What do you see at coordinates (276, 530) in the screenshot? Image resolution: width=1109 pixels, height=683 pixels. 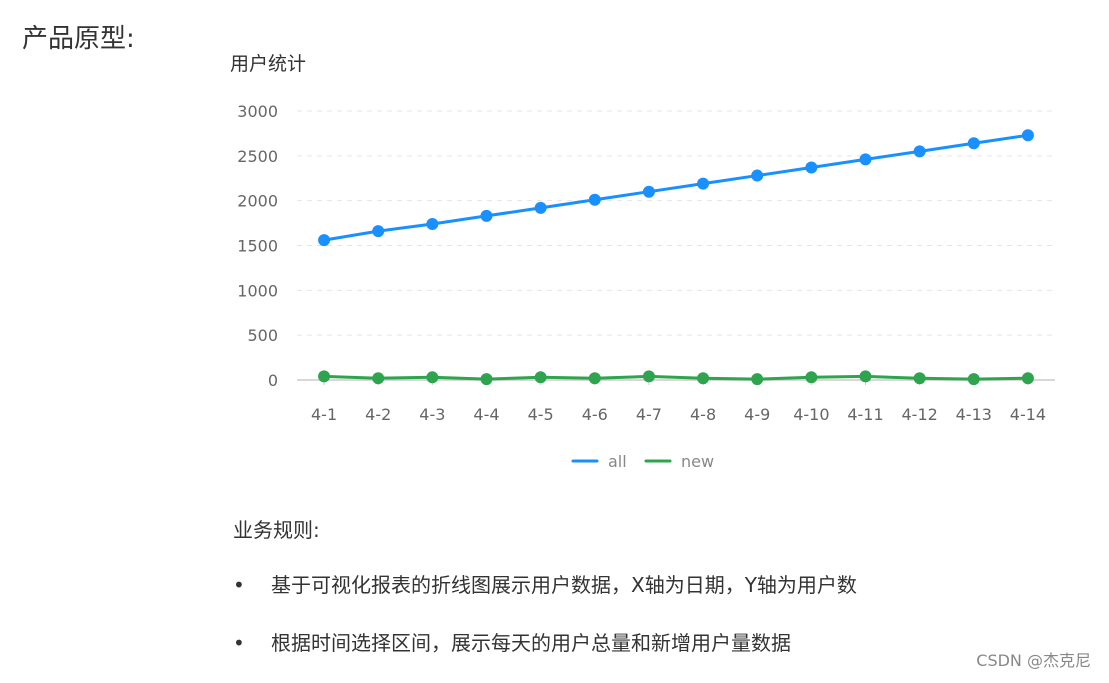 I see `rules-title: 业务规则:` at bounding box center [276, 530].